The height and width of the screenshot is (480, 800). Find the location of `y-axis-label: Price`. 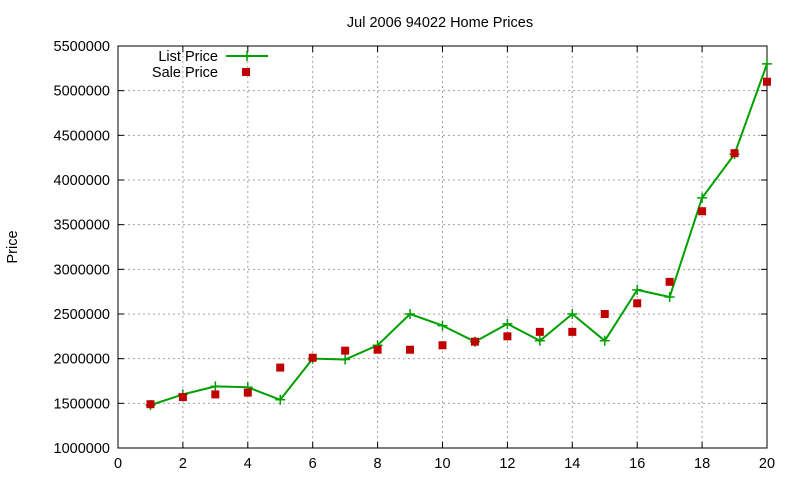

y-axis-label: Price is located at coordinates (13, 246).